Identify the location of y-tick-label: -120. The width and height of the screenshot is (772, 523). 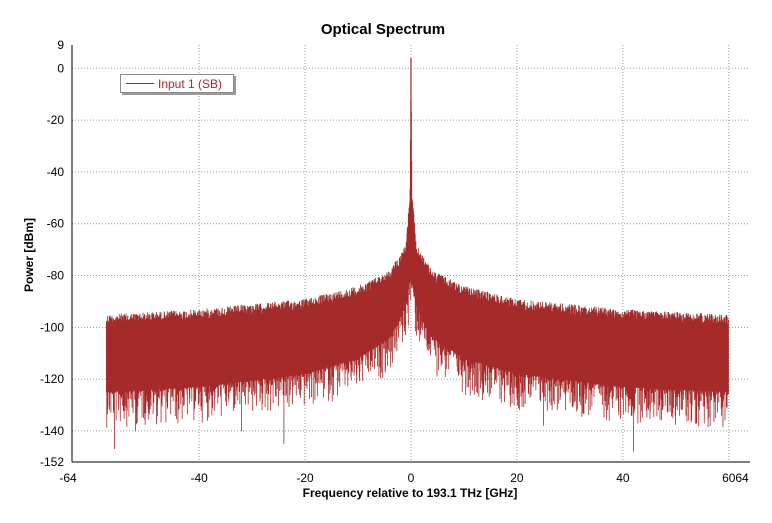
(52, 379).